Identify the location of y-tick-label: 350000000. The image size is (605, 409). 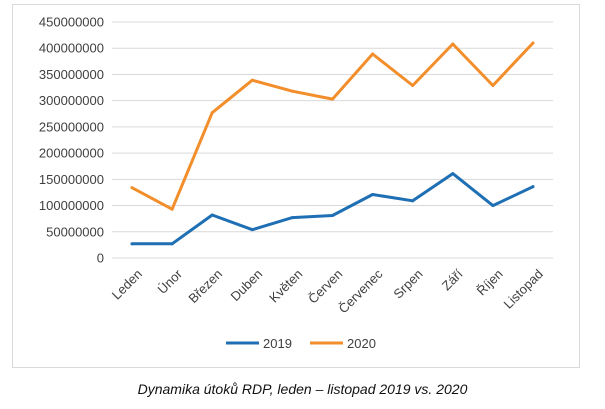
(71, 74).